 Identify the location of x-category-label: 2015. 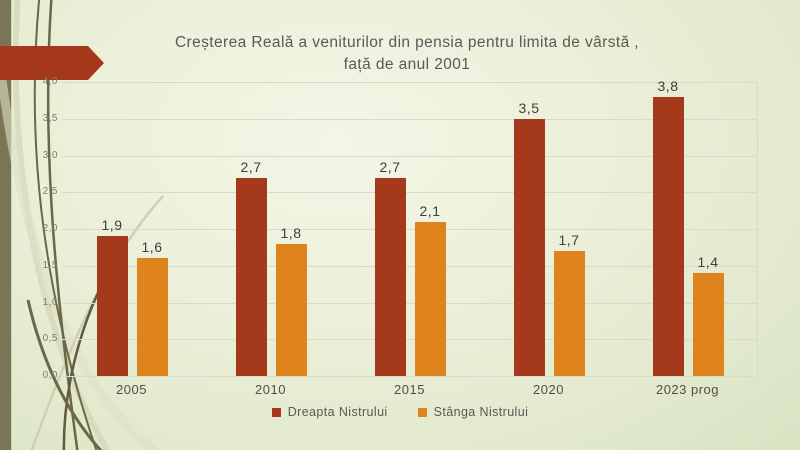
(409, 389).